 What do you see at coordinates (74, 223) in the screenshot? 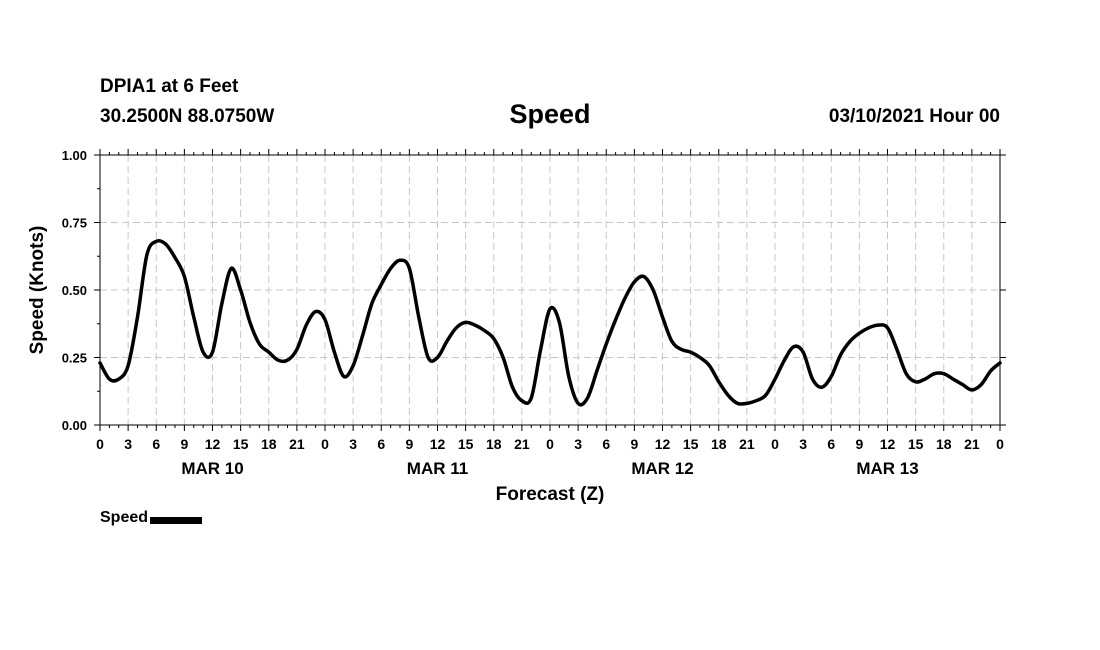
I see `y-tick-label: 0.75` at bounding box center [74, 223].